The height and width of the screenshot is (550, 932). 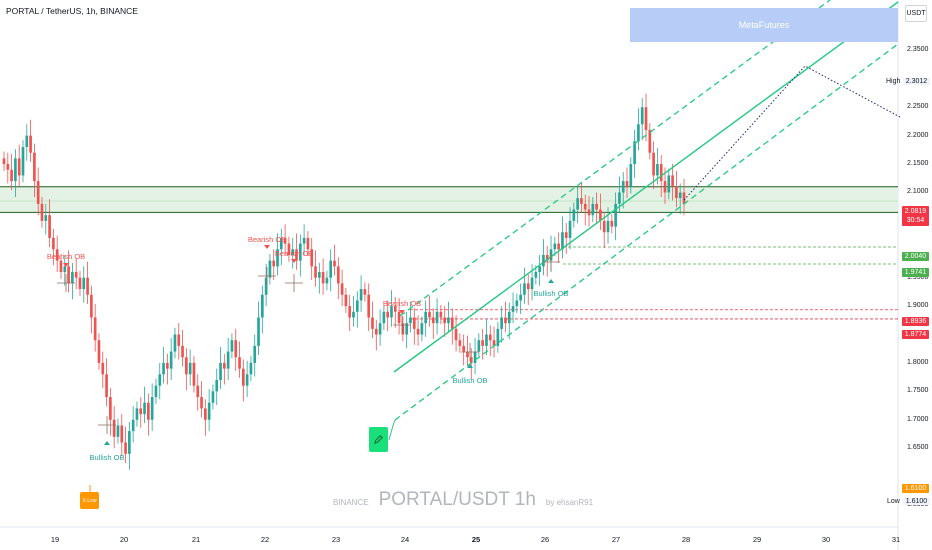 I want to click on time-tick-label: 24, so click(x=405, y=539).